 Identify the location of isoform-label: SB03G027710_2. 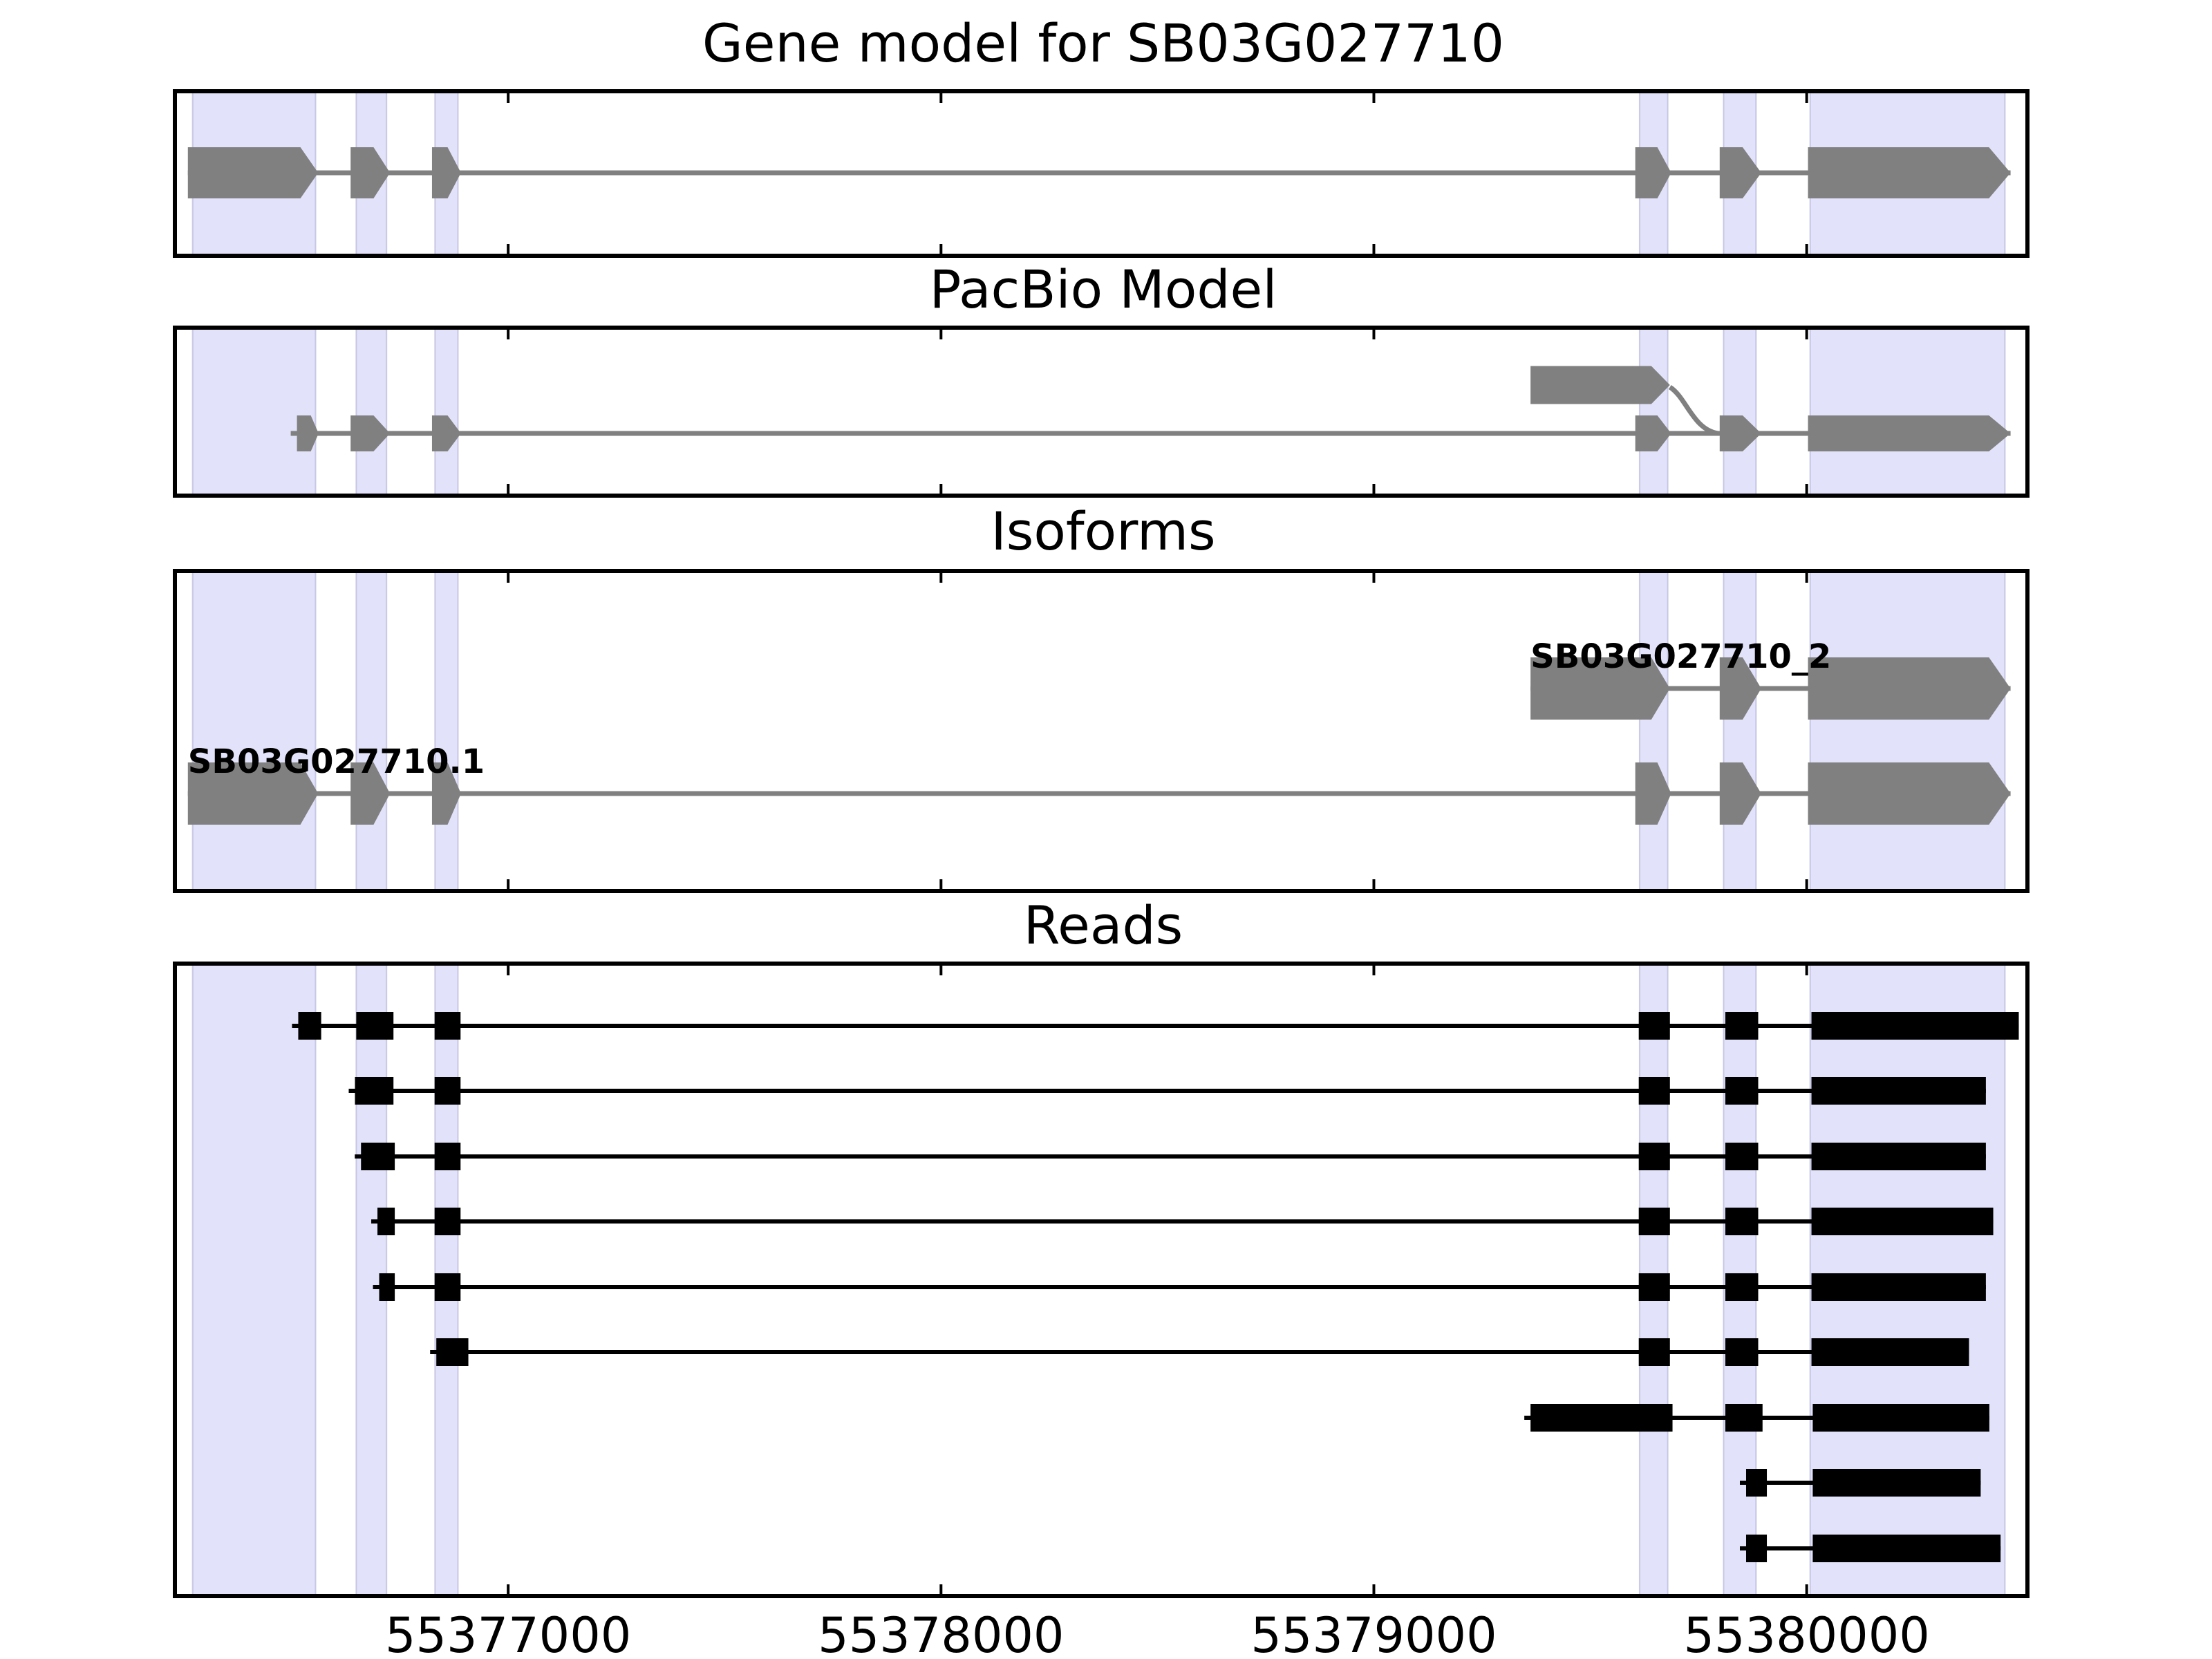
(1680, 656).